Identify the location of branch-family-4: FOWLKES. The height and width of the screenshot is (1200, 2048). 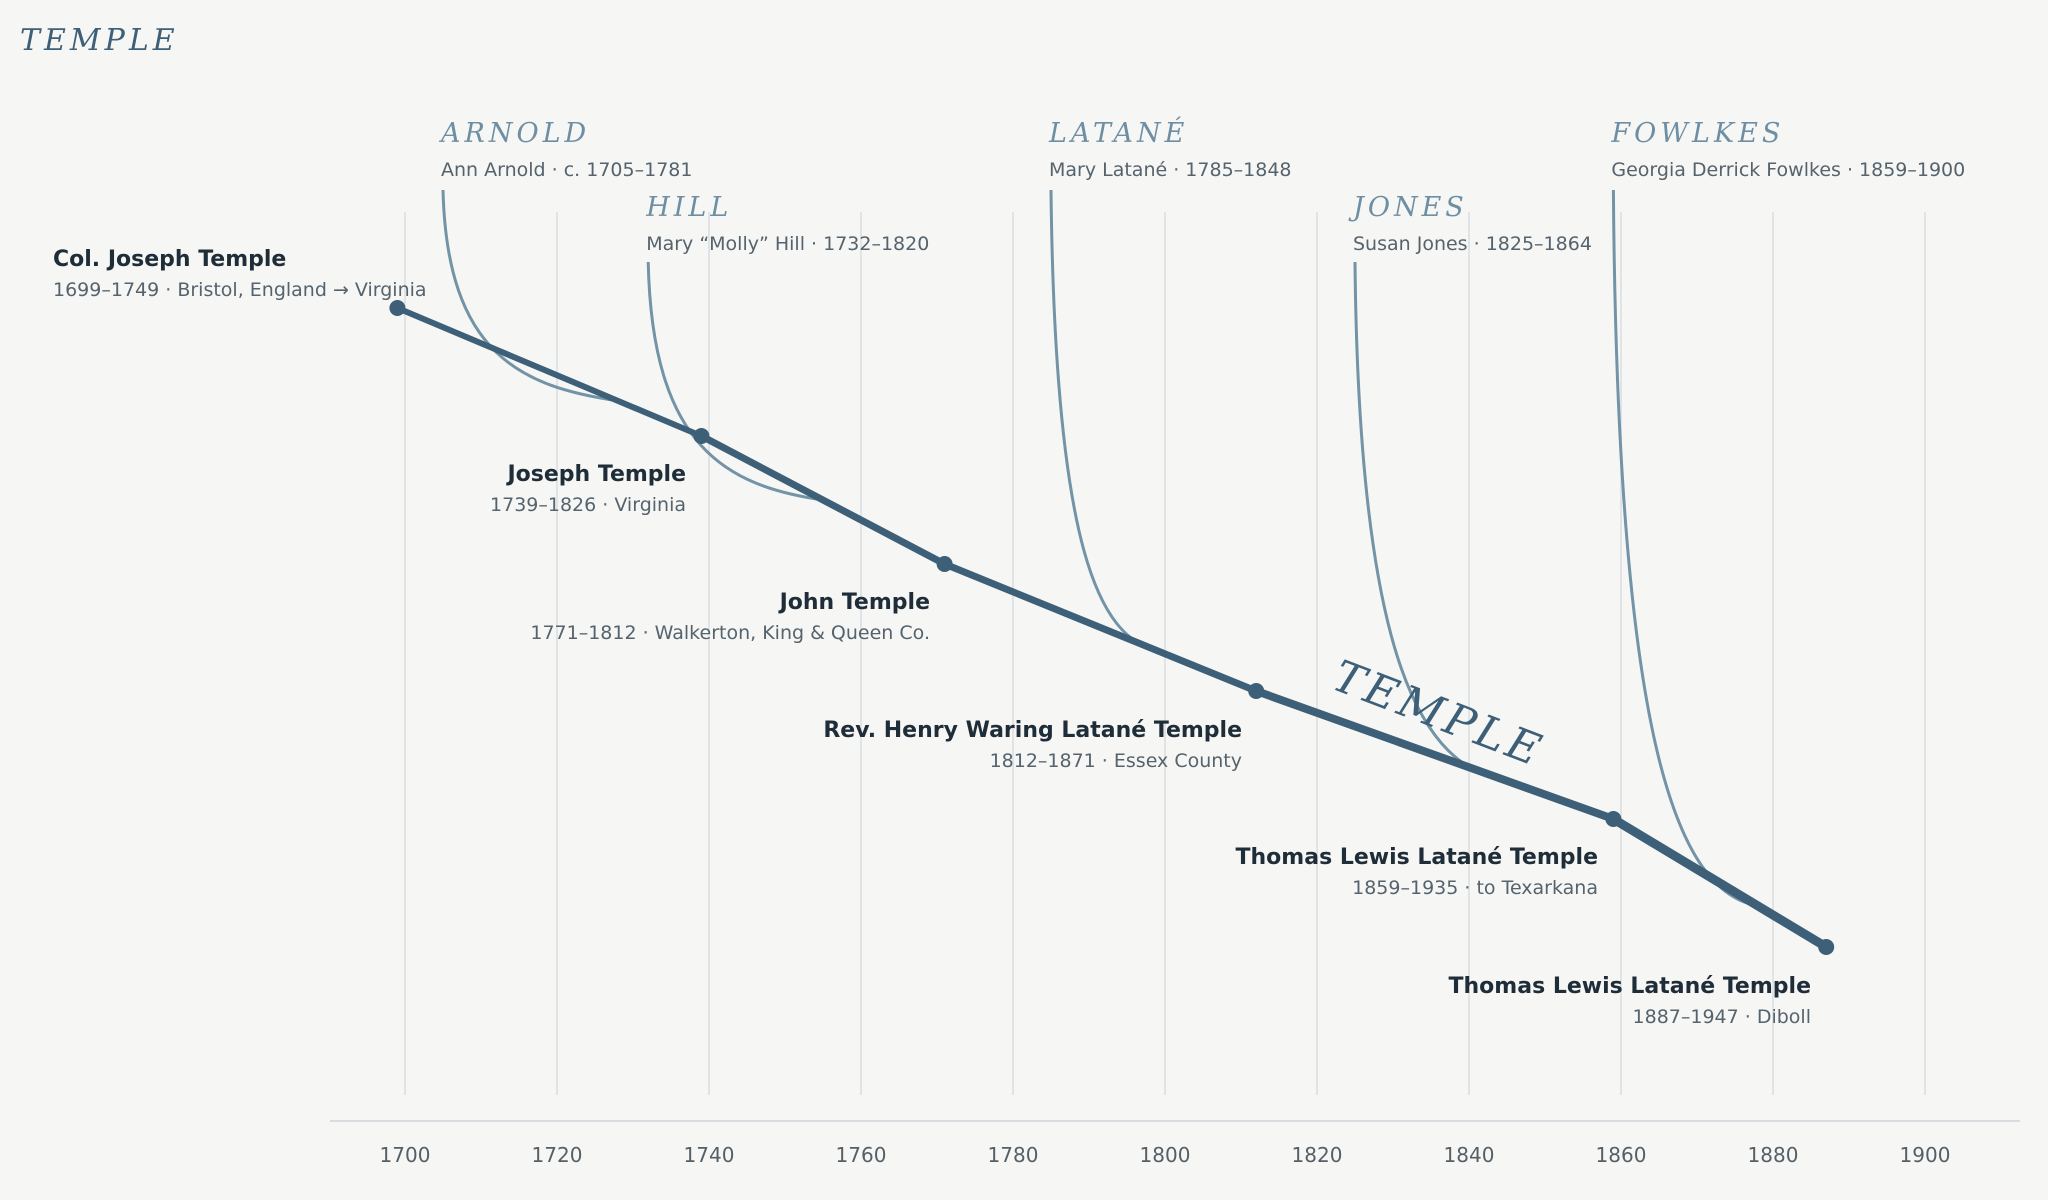
(1697, 133).